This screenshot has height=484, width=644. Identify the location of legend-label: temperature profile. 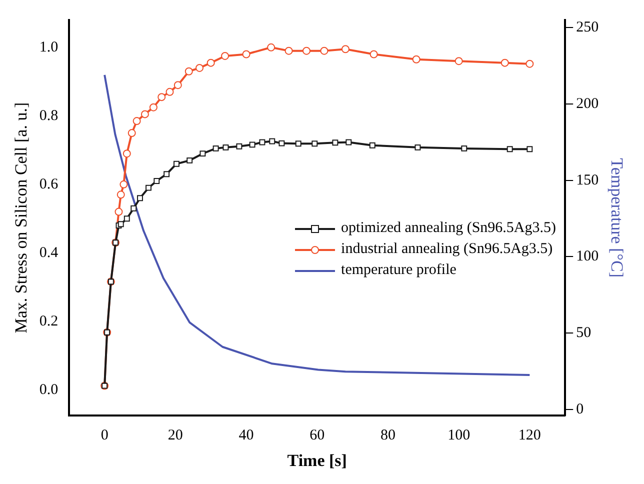
(398, 270).